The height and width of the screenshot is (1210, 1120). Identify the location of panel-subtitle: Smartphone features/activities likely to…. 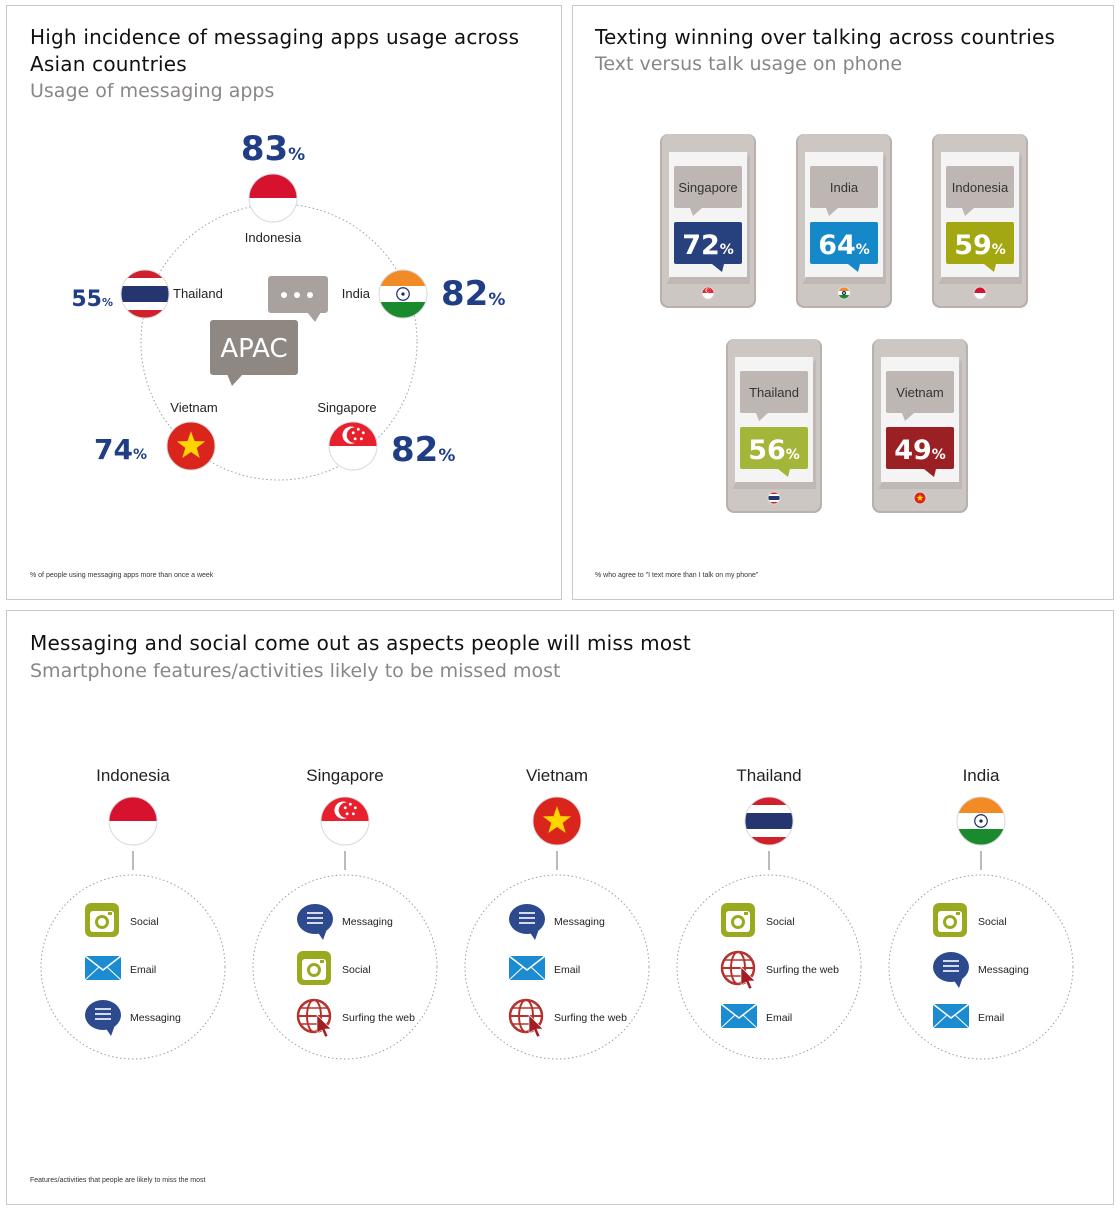
(295, 671).